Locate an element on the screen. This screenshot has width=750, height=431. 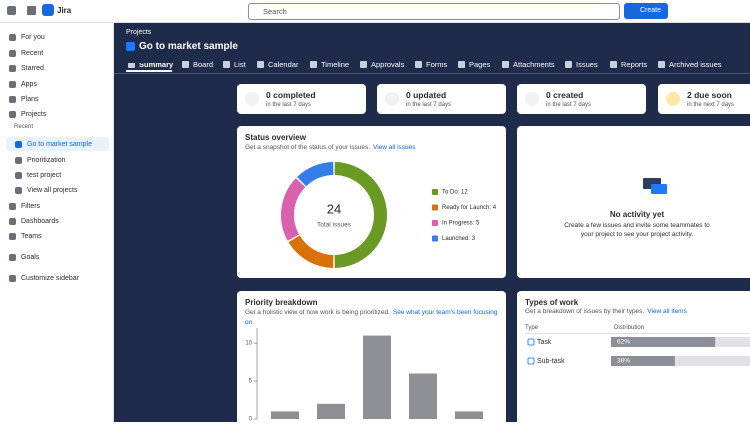
product-name: Jira is located at coordinates (64, 10).